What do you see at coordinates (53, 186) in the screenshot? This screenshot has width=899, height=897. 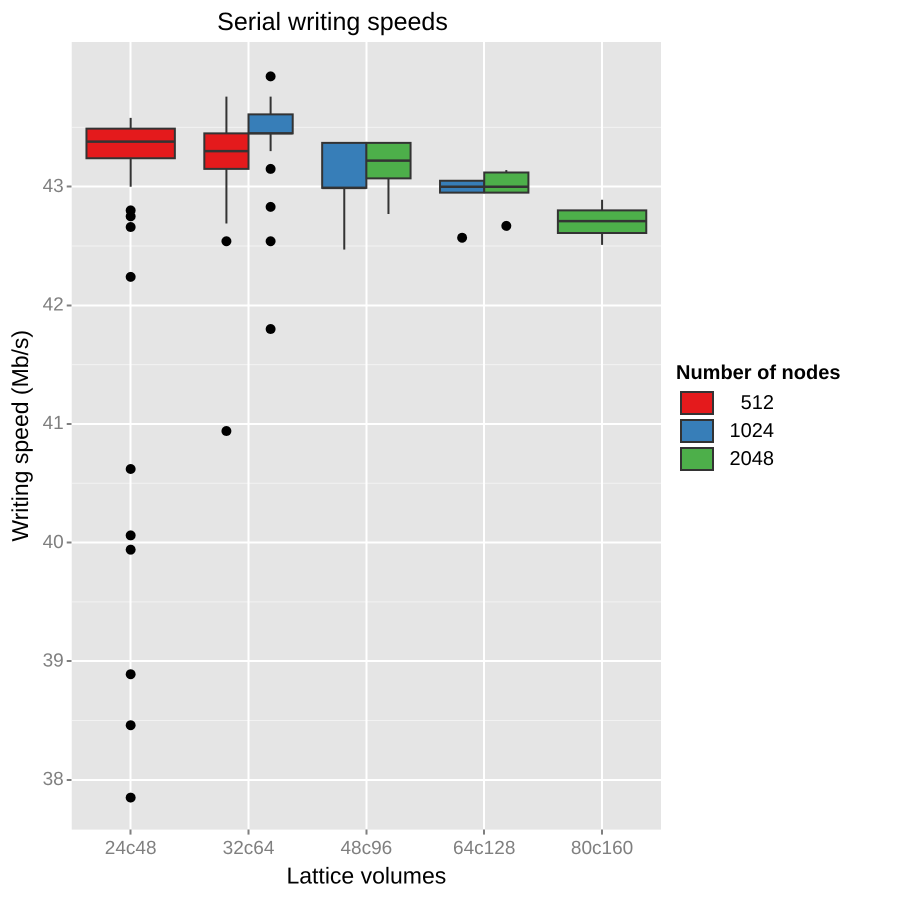 I see `y-tick-label: 43` at bounding box center [53, 186].